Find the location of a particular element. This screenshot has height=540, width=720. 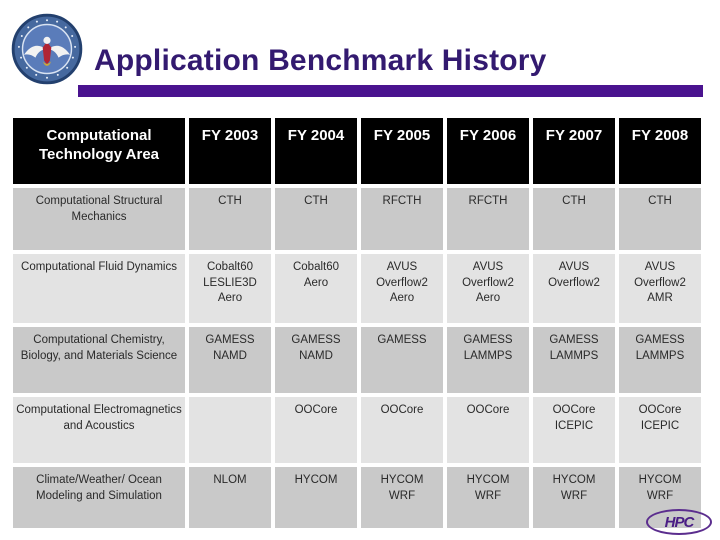

column-header-fy2007: FY 2007 is located at coordinates (574, 151).